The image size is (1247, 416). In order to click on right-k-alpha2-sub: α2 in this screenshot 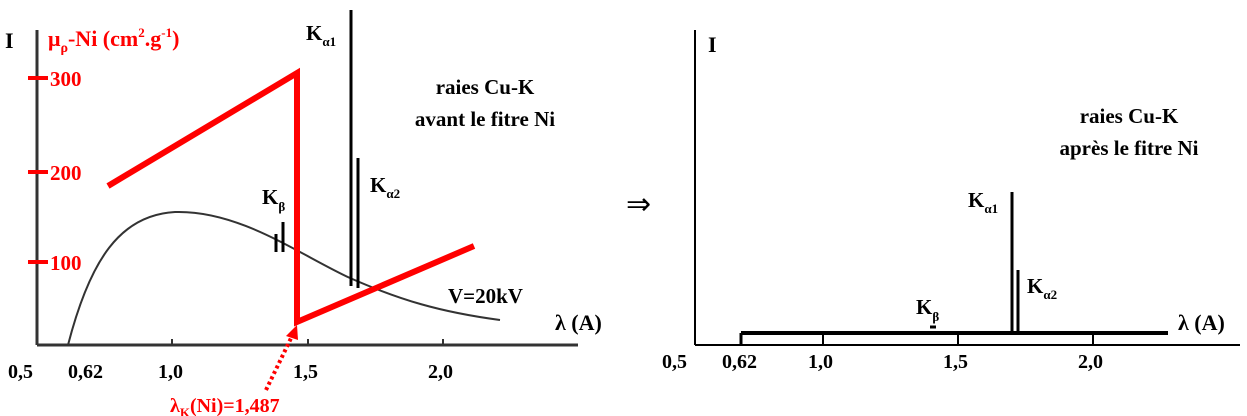, I will do `click(1050, 294)`.